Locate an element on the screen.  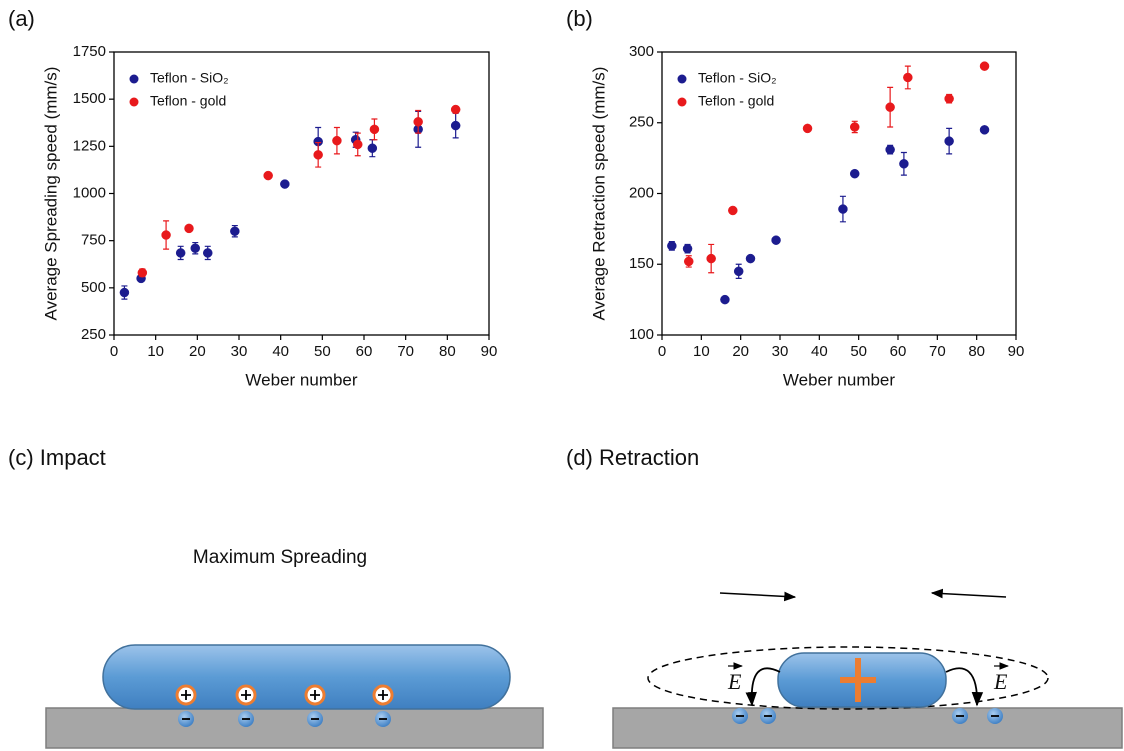
panel-title: (c) Impact is located at coordinates (57, 457).